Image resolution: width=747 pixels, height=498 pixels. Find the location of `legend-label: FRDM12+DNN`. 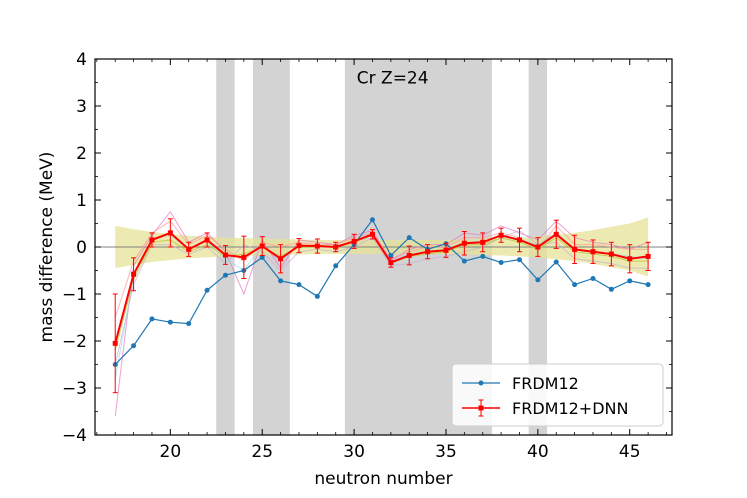

legend-label: FRDM12+DNN is located at coordinates (570, 408).